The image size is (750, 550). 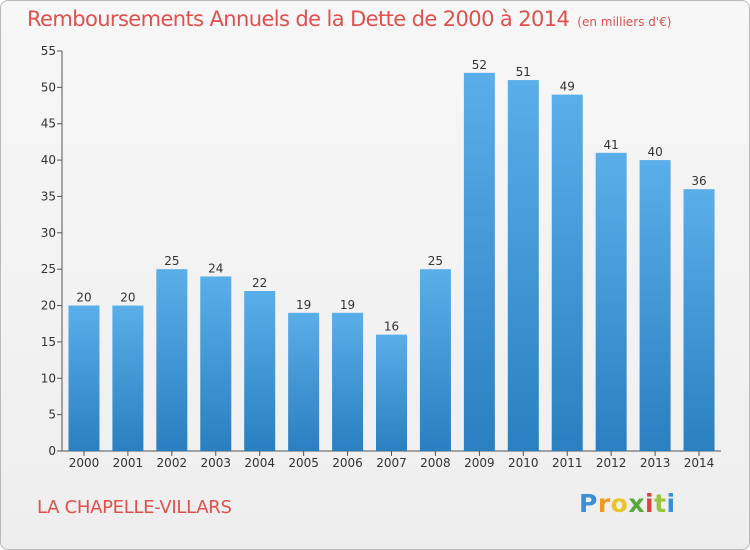 I want to click on x-tick-label: 2012, so click(x=611, y=463).